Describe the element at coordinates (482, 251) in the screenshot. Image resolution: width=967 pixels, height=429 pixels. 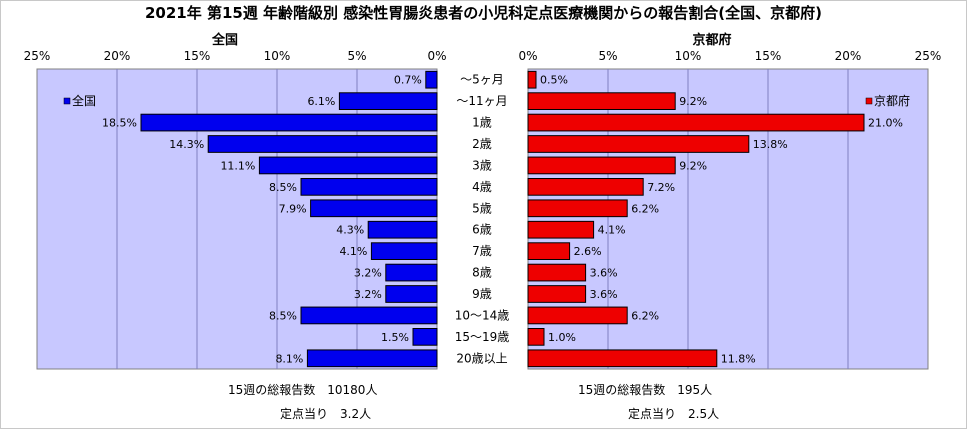
I see `category-label: 7歳` at that location.